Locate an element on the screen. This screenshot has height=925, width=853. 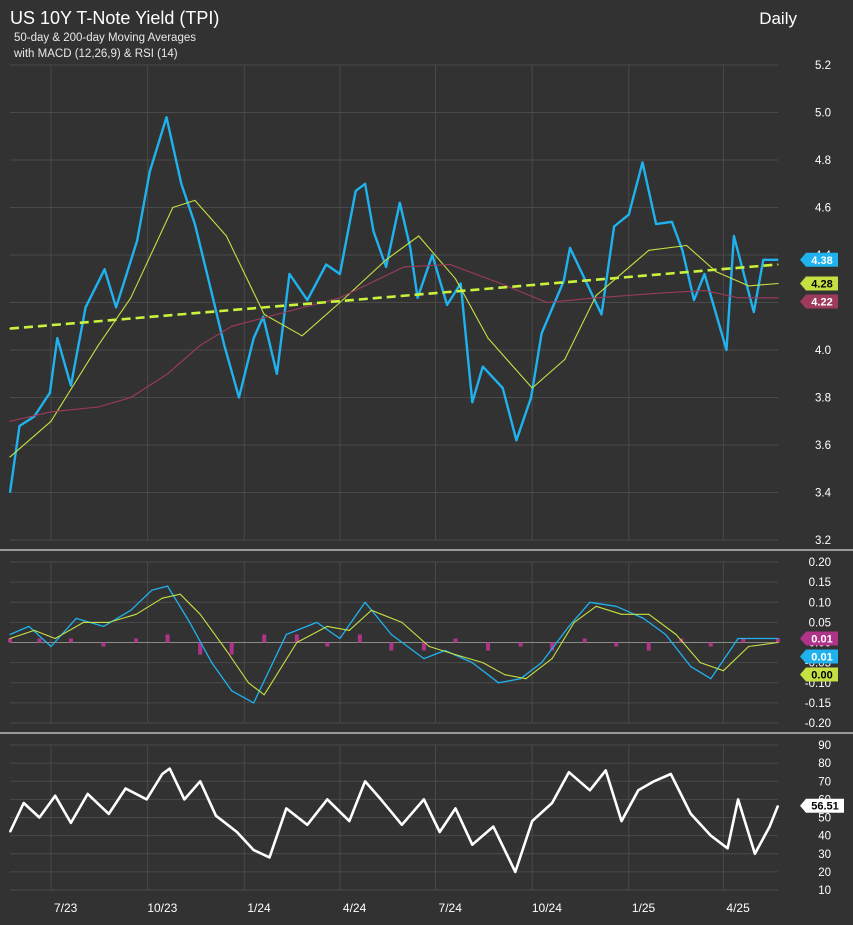
rsi-line is located at coordinates (394, 820).